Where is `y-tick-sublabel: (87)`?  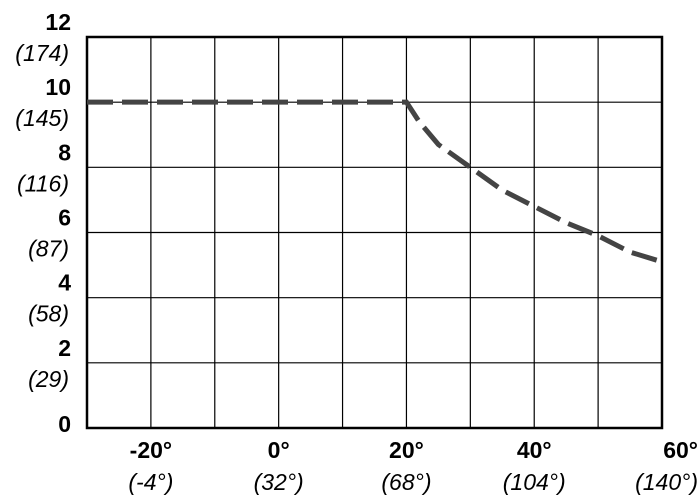 y-tick-sublabel: (87) is located at coordinates (48, 249).